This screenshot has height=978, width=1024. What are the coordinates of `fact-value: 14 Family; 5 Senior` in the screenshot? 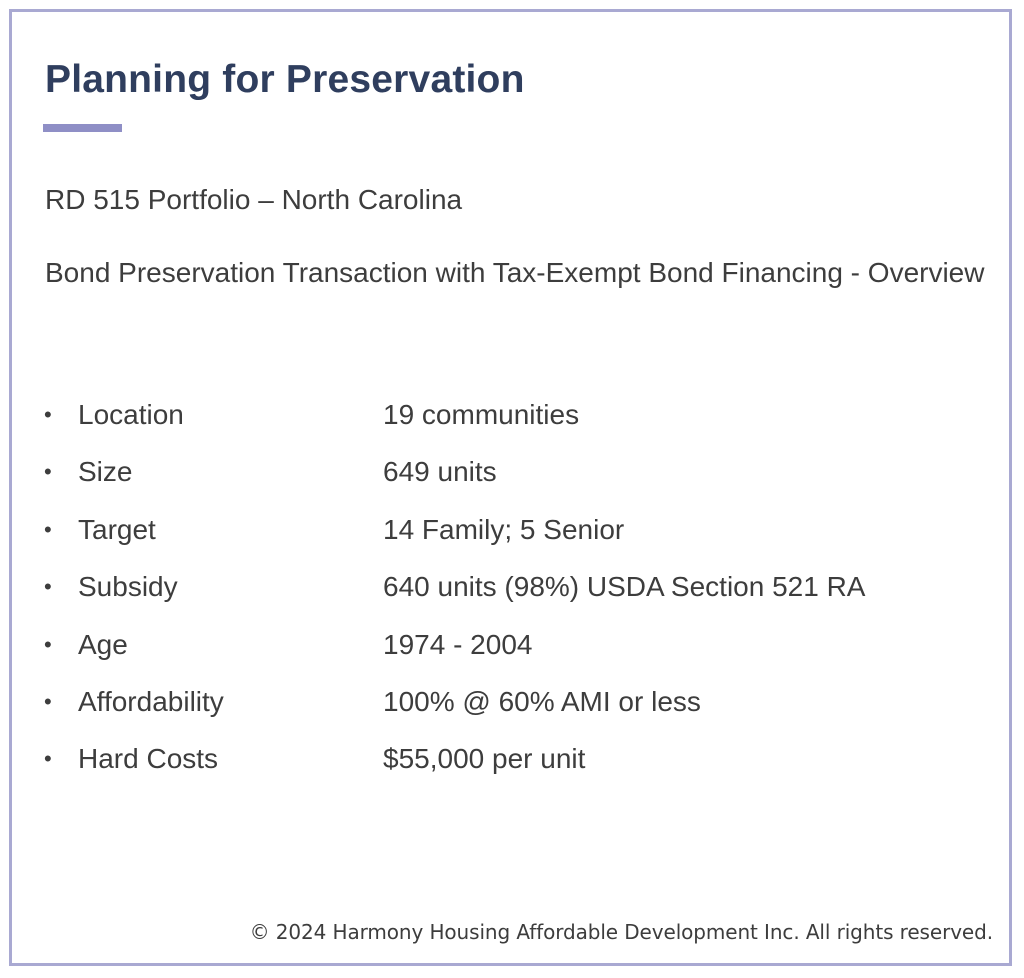 It's located at (504, 529).